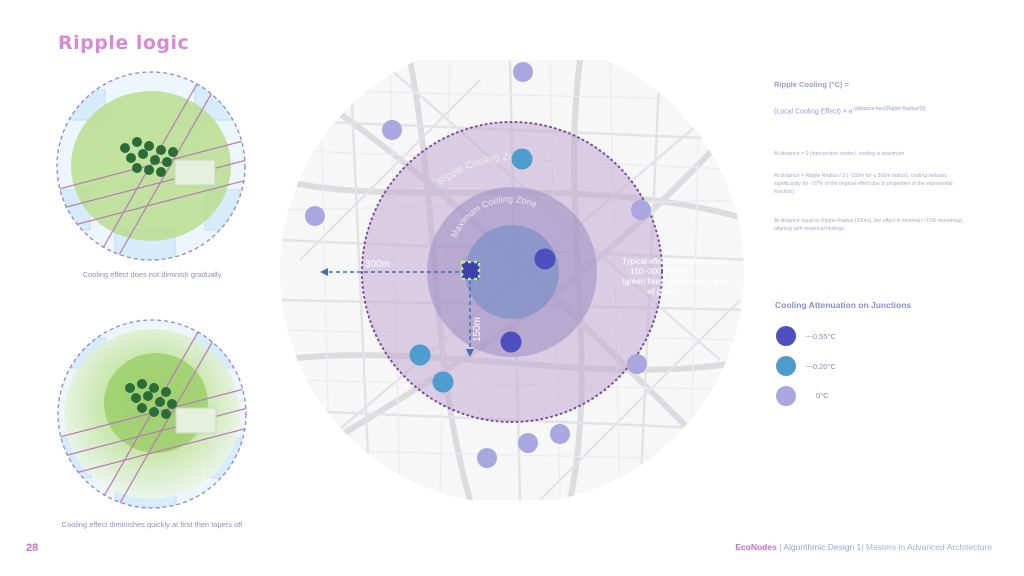 The width and height of the screenshot is (1024, 576). What do you see at coordinates (124, 43) in the screenshot?
I see `page-title: Ripple logic` at bounding box center [124, 43].